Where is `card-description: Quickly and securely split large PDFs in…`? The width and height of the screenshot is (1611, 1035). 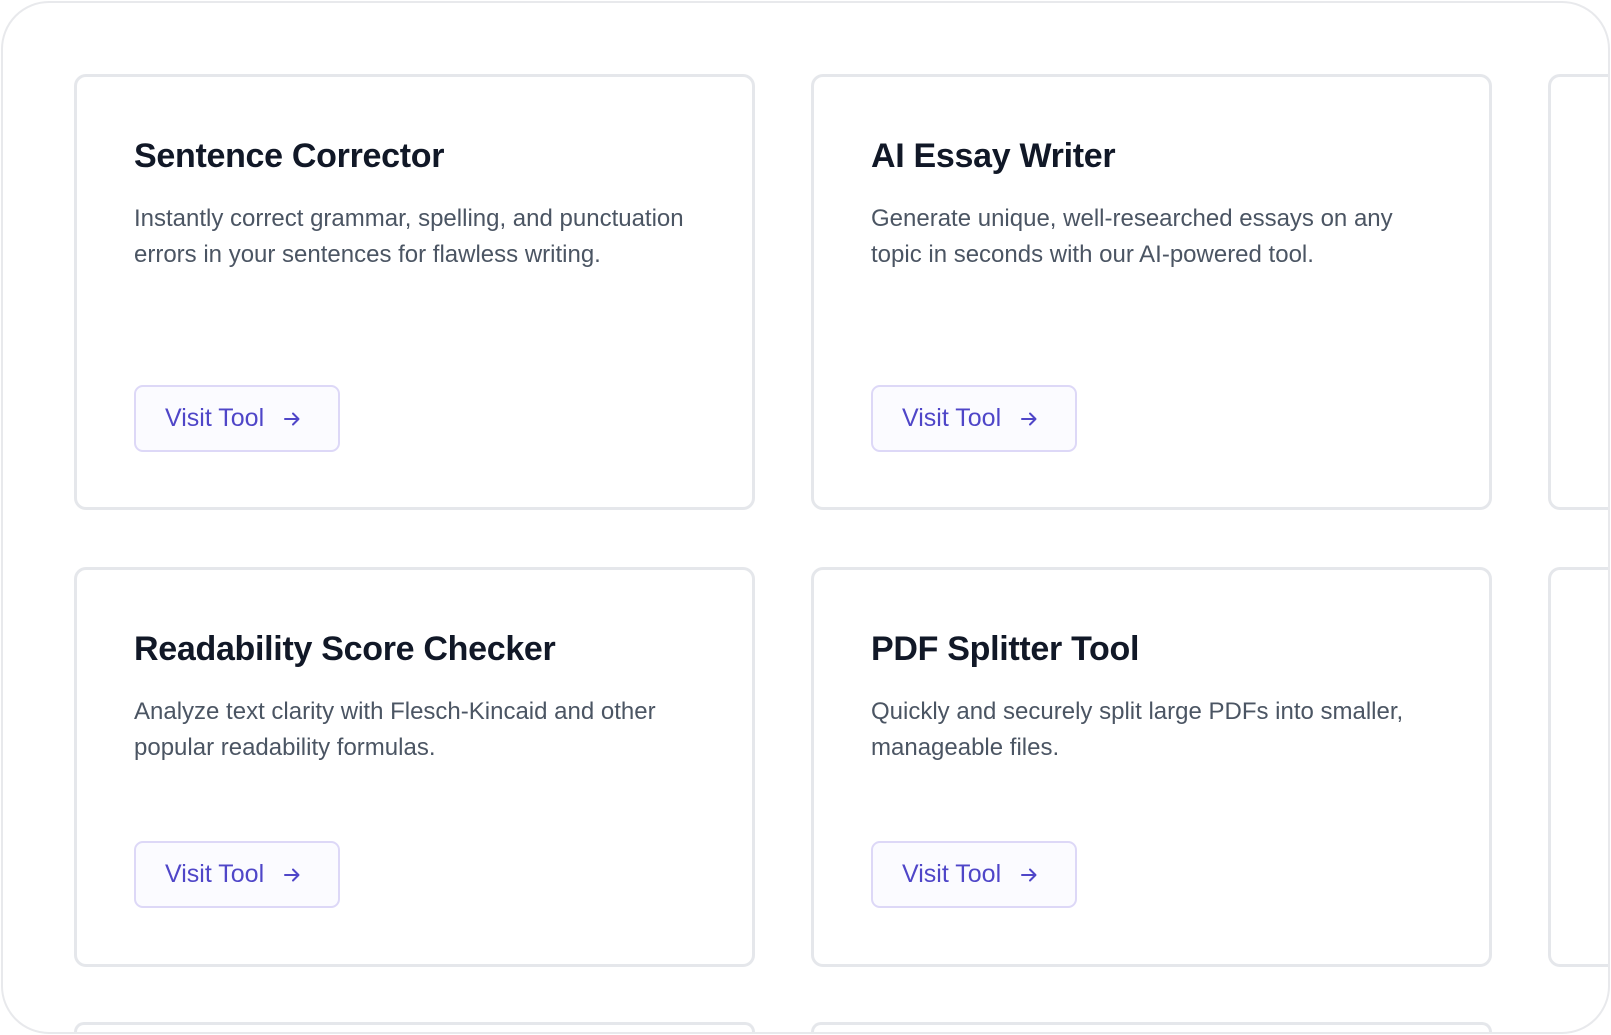
card-description: Quickly and securely split large PDFs in… is located at coordinates (1137, 729).